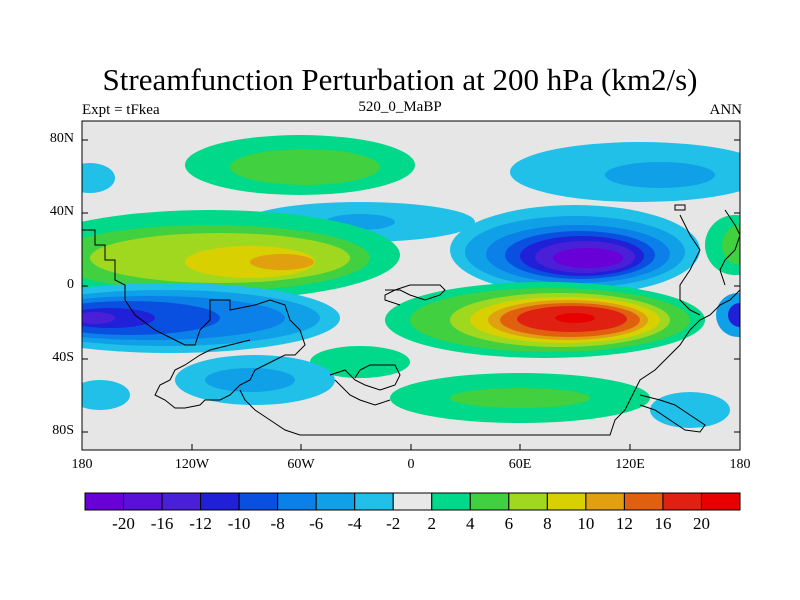 This screenshot has height=600, width=800. Describe the element at coordinates (393, 523) in the screenshot. I see `colorbar-label: -2` at that location.